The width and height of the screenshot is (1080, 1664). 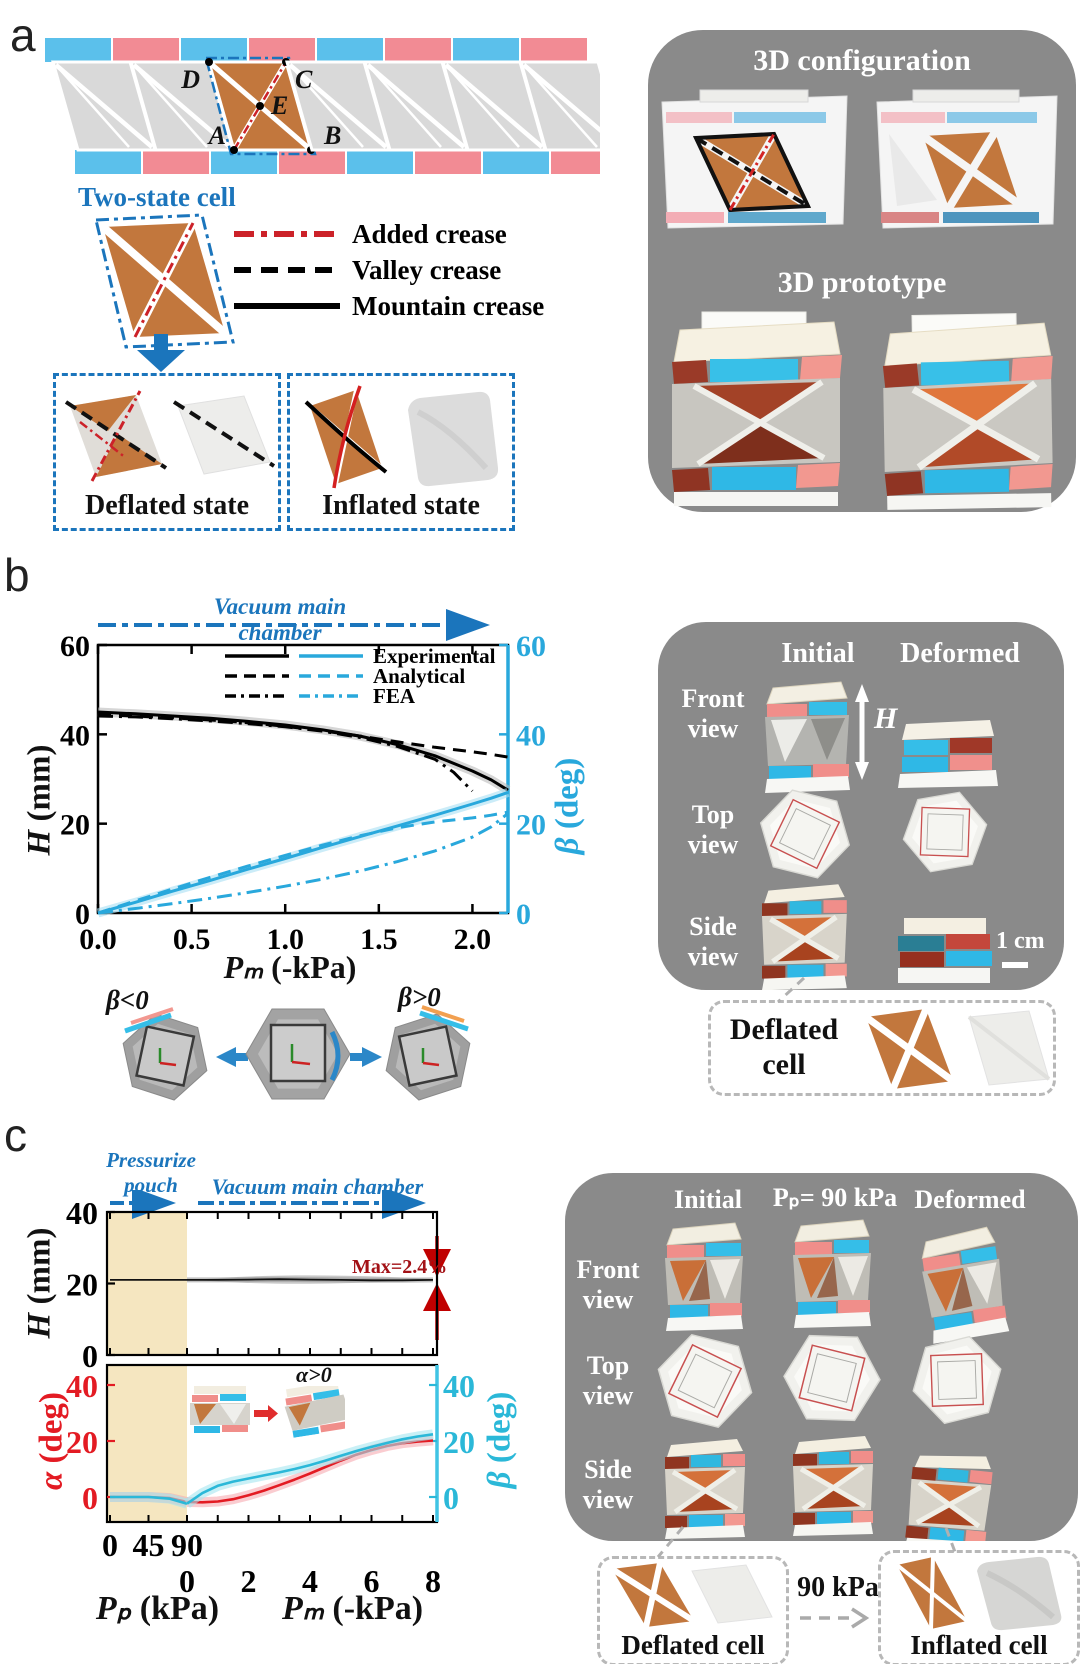 I want to click on pressure-arrow-head, so click(x=860, y=1618).